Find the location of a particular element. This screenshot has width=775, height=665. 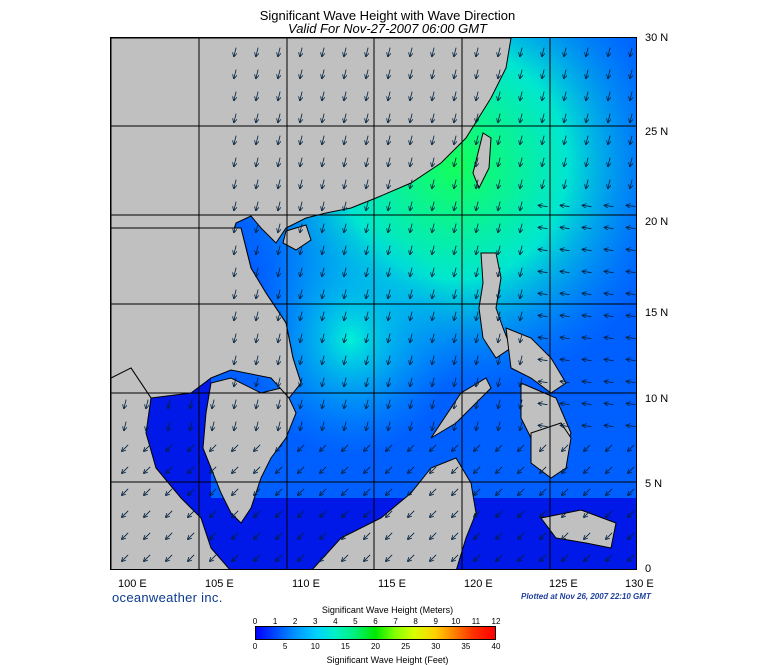

colorbar-meters-tick: 6 is located at coordinates (375, 621).